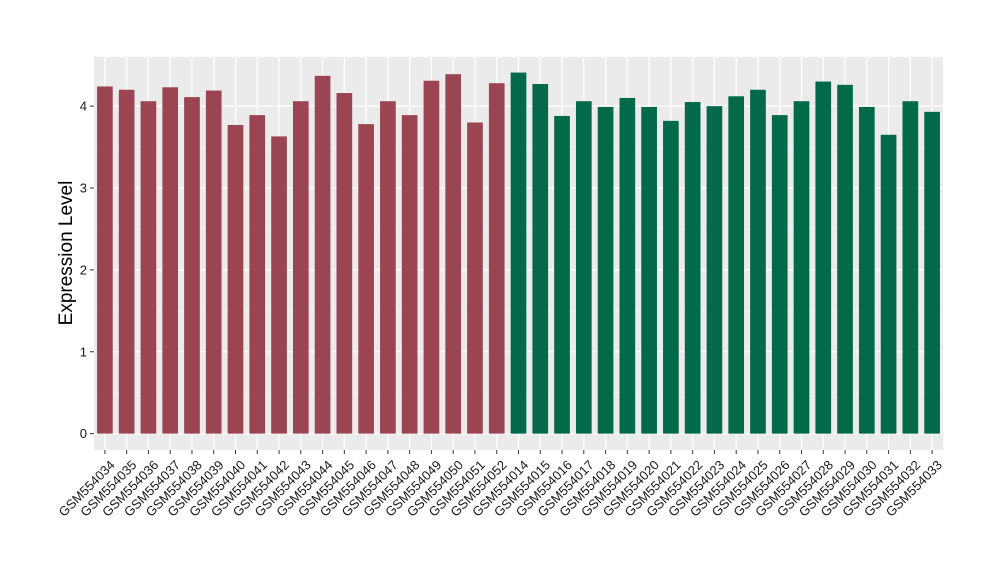 The height and width of the screenshot is (580, 1000). Describe the element at coordinates (344, 263) in the screenshot. I see `bar-GSM554045` at that location.